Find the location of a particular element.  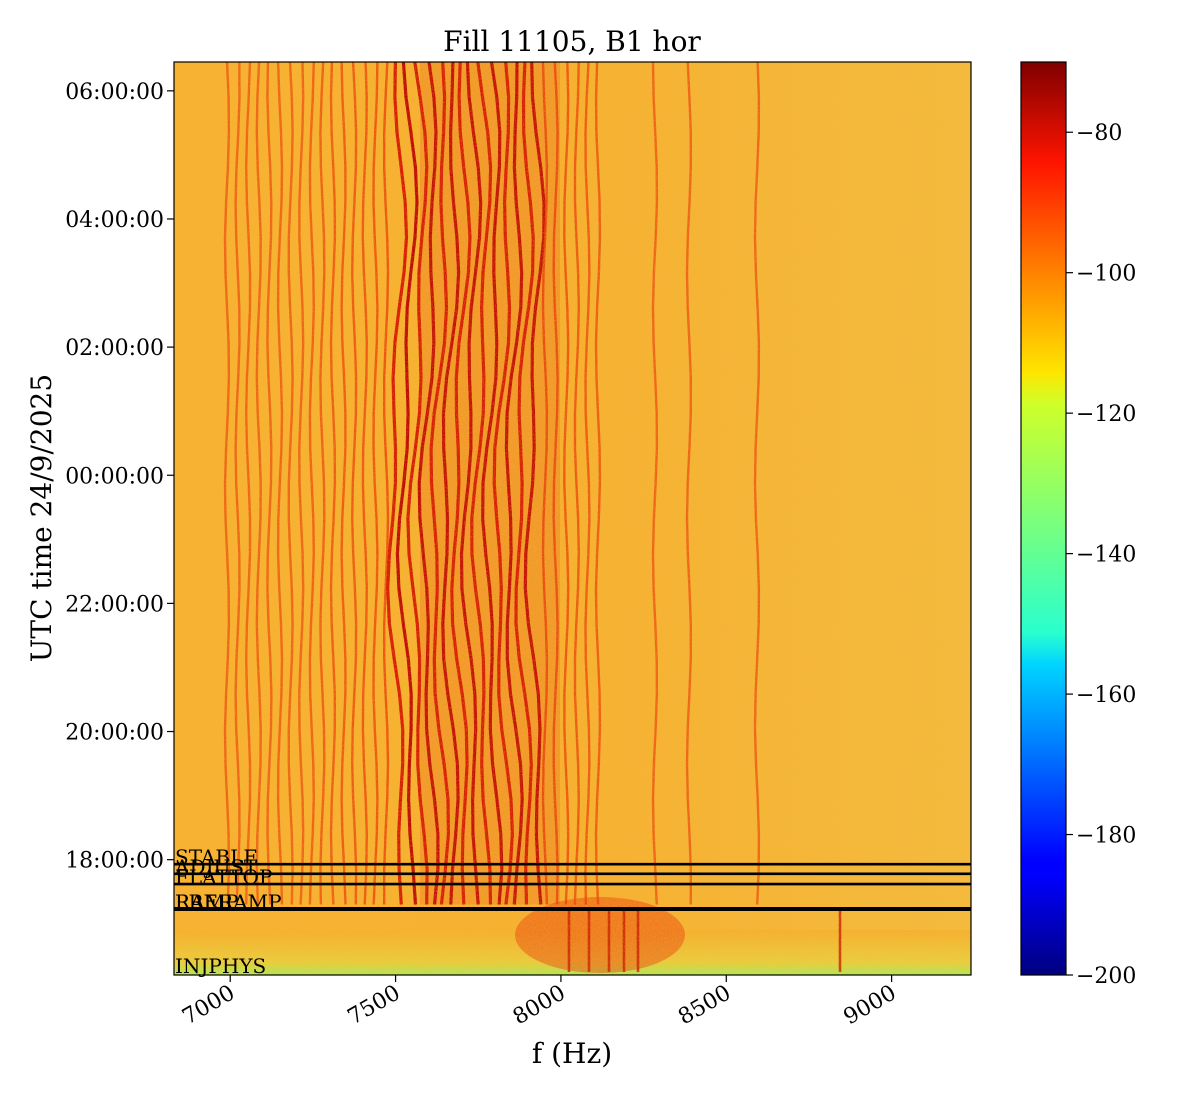

x-tick-label: 7500 is located at coordinates (374, 1006).